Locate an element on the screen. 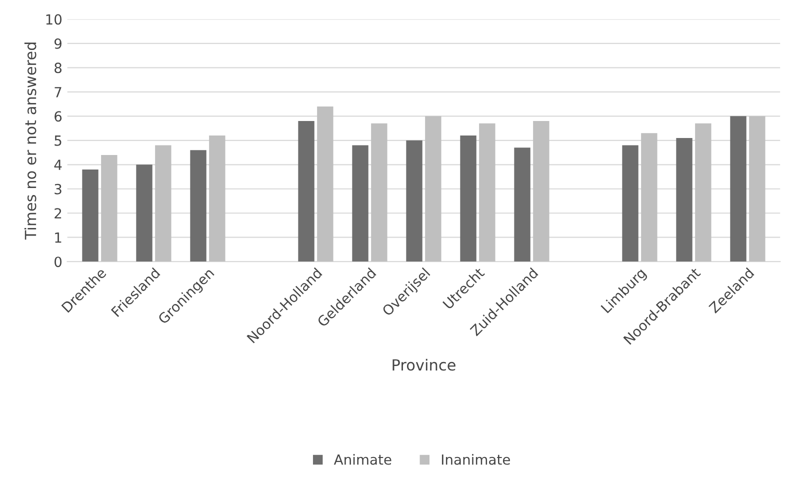  y-tick-label: 0 is located at coordinates (58, 262).